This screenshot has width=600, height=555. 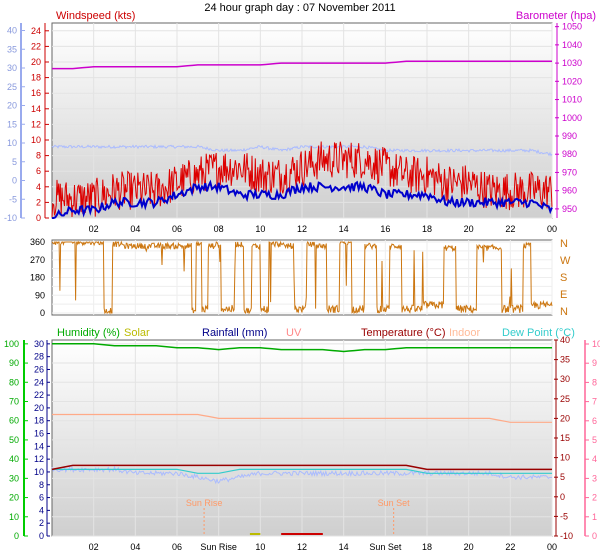 I want to click on axis-tick-label: 1, so click(x=594, y=517).